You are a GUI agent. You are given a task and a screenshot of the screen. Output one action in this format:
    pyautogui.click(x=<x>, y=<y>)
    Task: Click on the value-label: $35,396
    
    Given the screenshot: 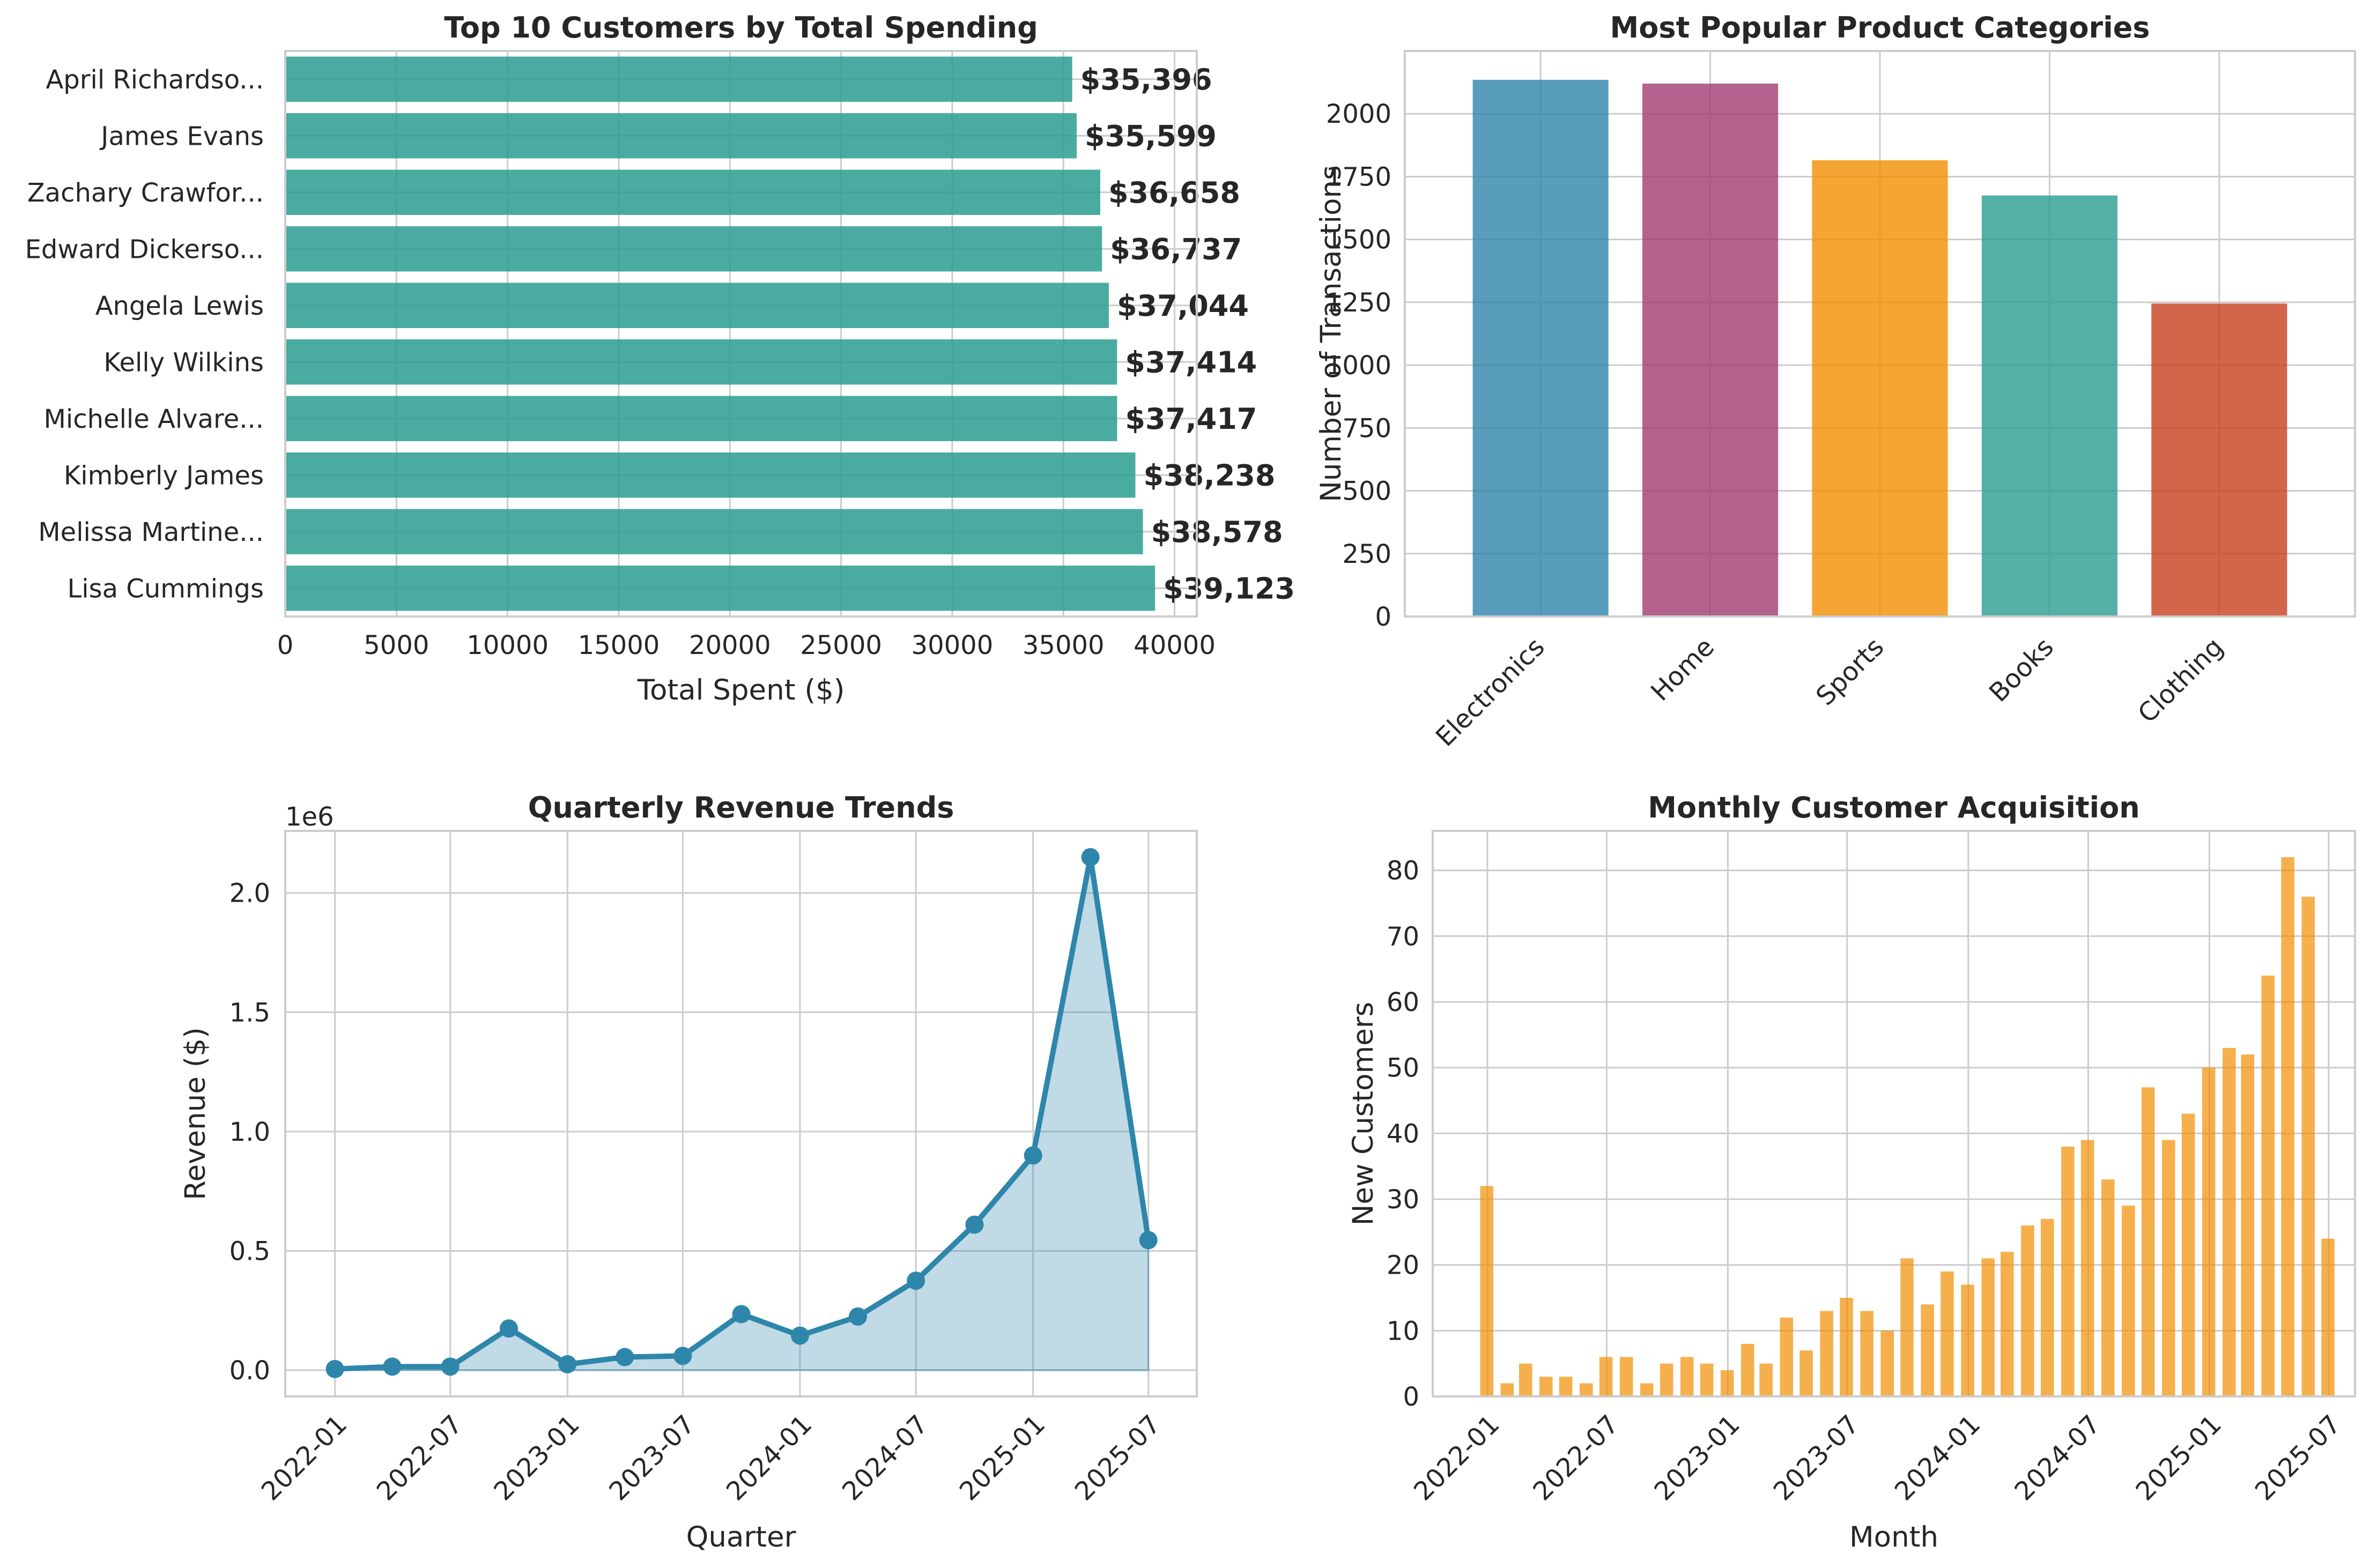 What is the action you would take?
    pyautogui.click(x=1146, y=79)
    